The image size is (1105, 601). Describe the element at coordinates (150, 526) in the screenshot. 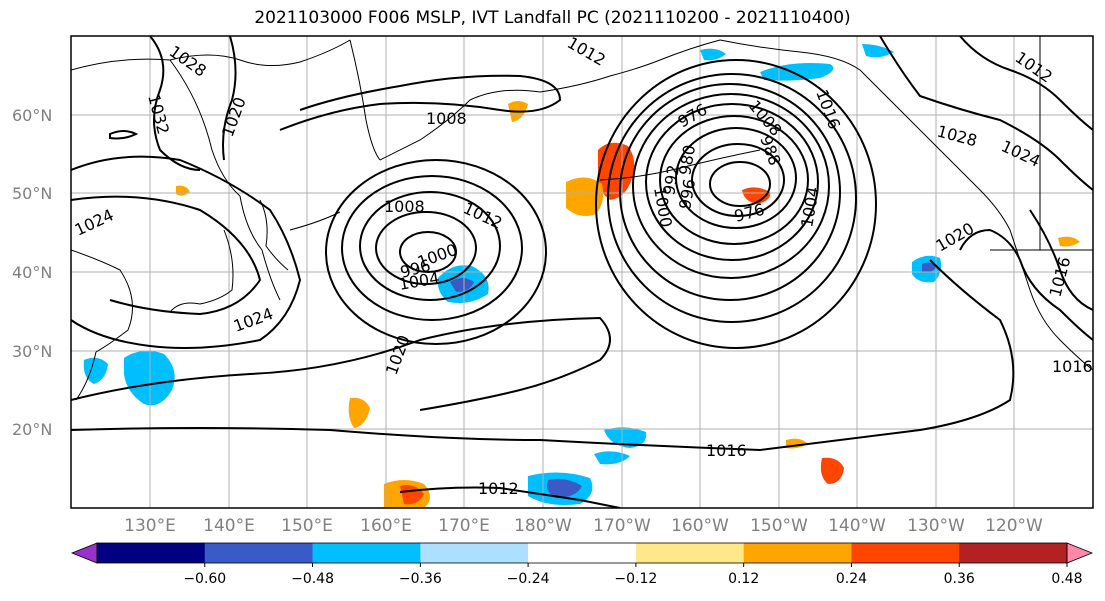

I see `lon-label: 130°E` at that location.